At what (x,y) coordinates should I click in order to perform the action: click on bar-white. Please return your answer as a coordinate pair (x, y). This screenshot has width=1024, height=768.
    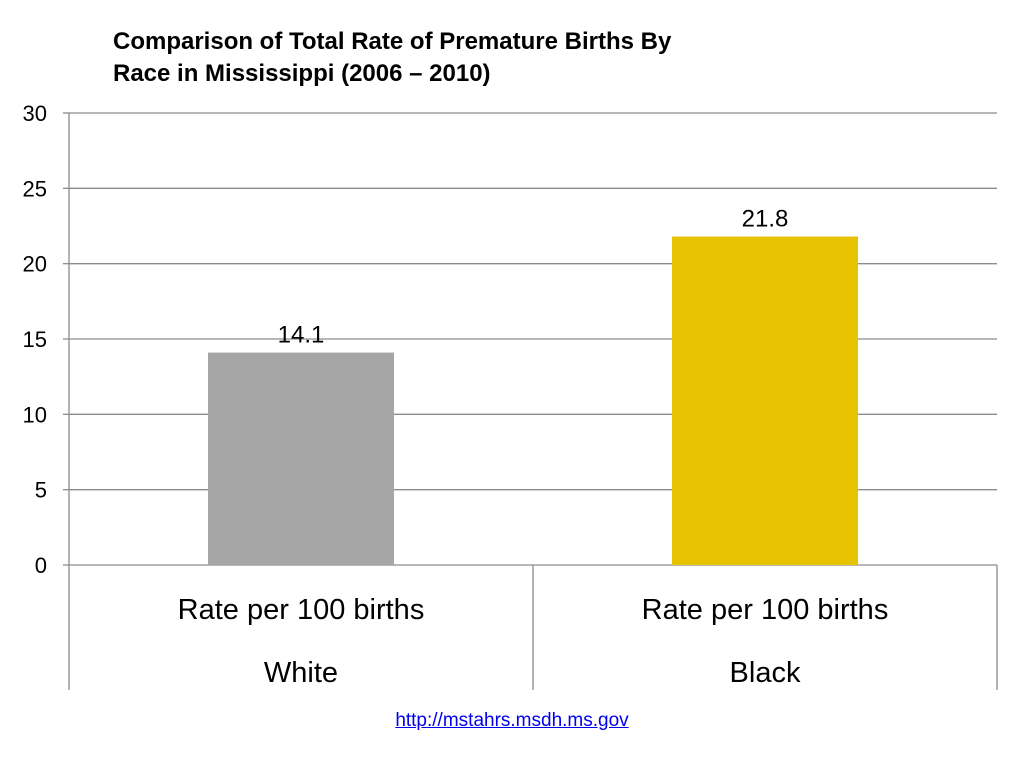
    Looking at the image, I should click on (301, 458).